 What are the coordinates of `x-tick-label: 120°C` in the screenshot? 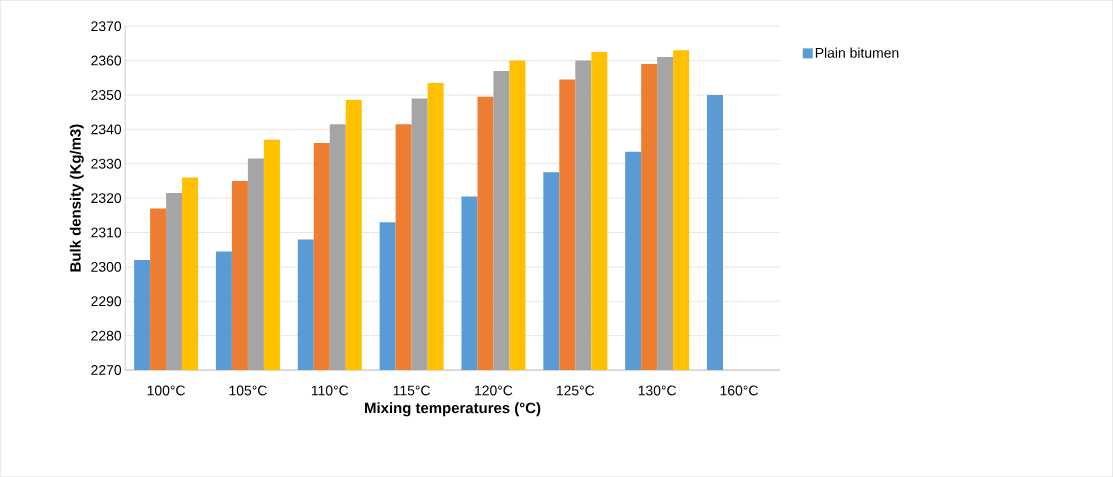 It's located at (494, 390).